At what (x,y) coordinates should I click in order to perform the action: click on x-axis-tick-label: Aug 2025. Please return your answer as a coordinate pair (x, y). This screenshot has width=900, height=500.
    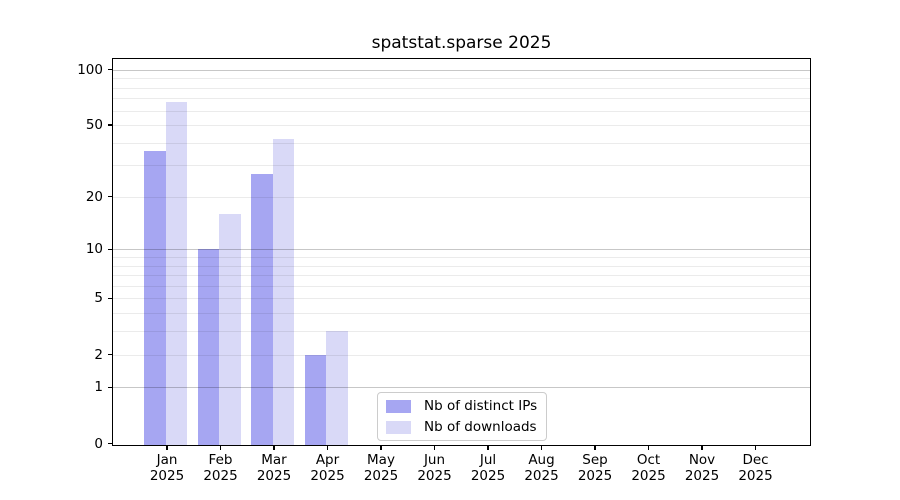
    Looking at the image, I should click on (541, 468).